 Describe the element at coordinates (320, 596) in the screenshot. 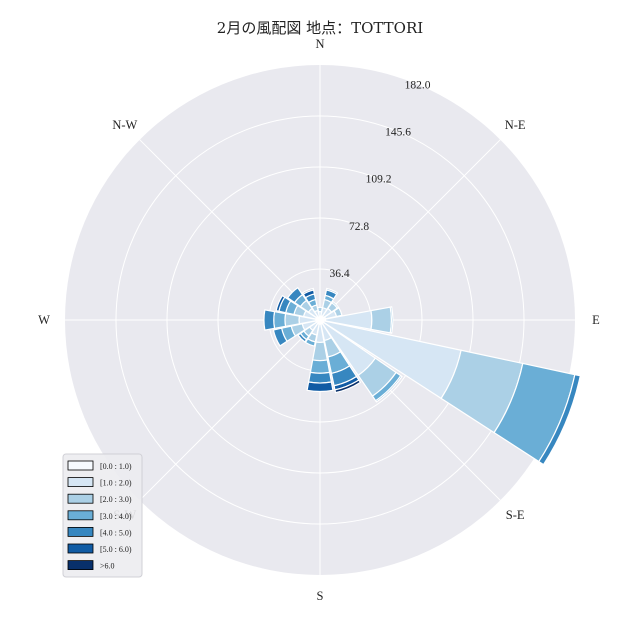

I see `direction-label-s: S` at that location.